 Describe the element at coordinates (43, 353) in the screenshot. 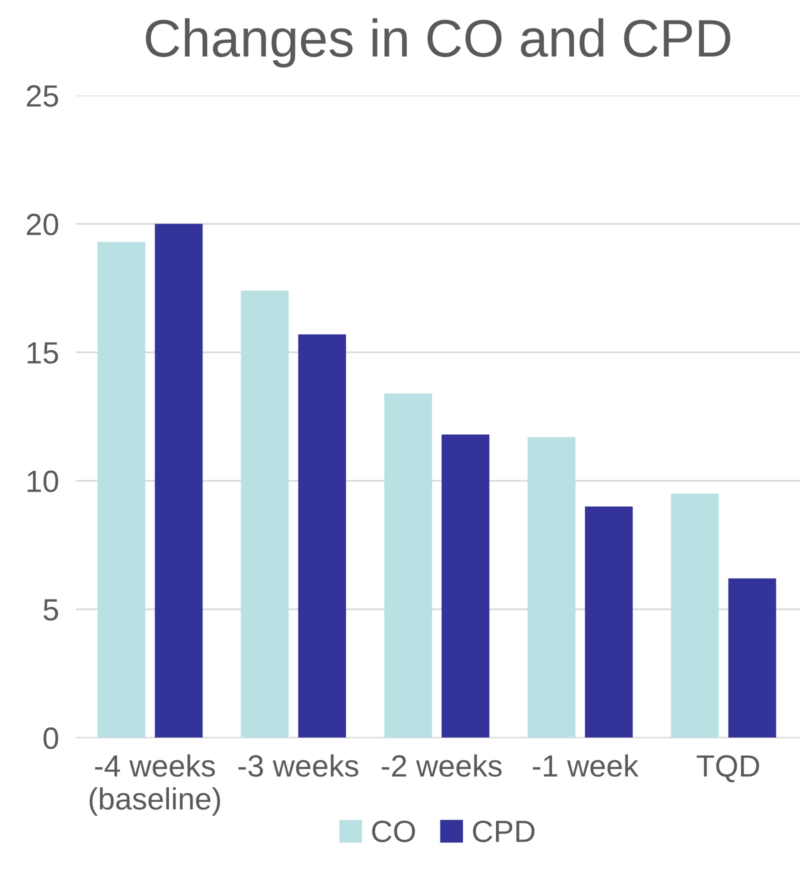

I see `y-tick-label: 15` at that location.